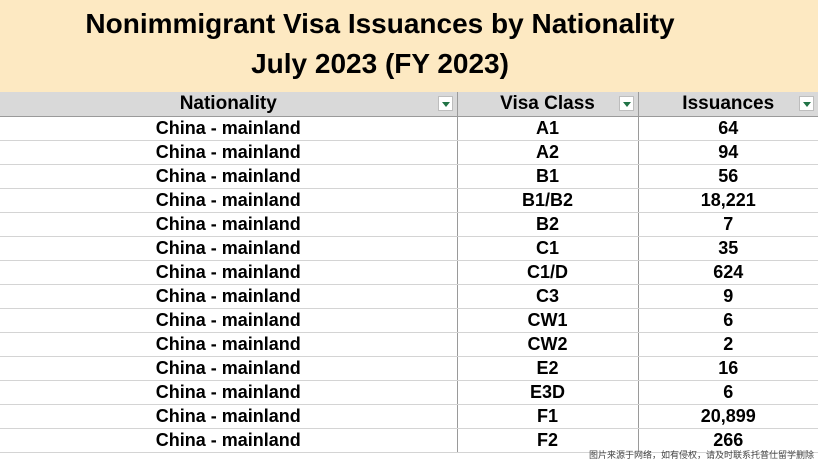 This screenshot has height=466, width=818. What do you see at coordinates (548, 416) in the screenshot?
I see `visa-class-cell: F1` at bounding box center [548, 416].